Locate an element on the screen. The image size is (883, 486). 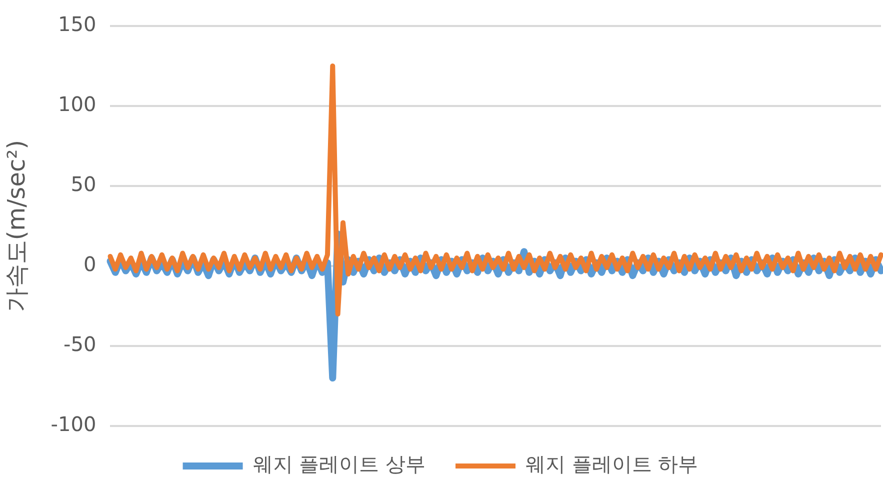
legend-label: 웨지 플레이트 하부 is located at coordinates (612, 464).